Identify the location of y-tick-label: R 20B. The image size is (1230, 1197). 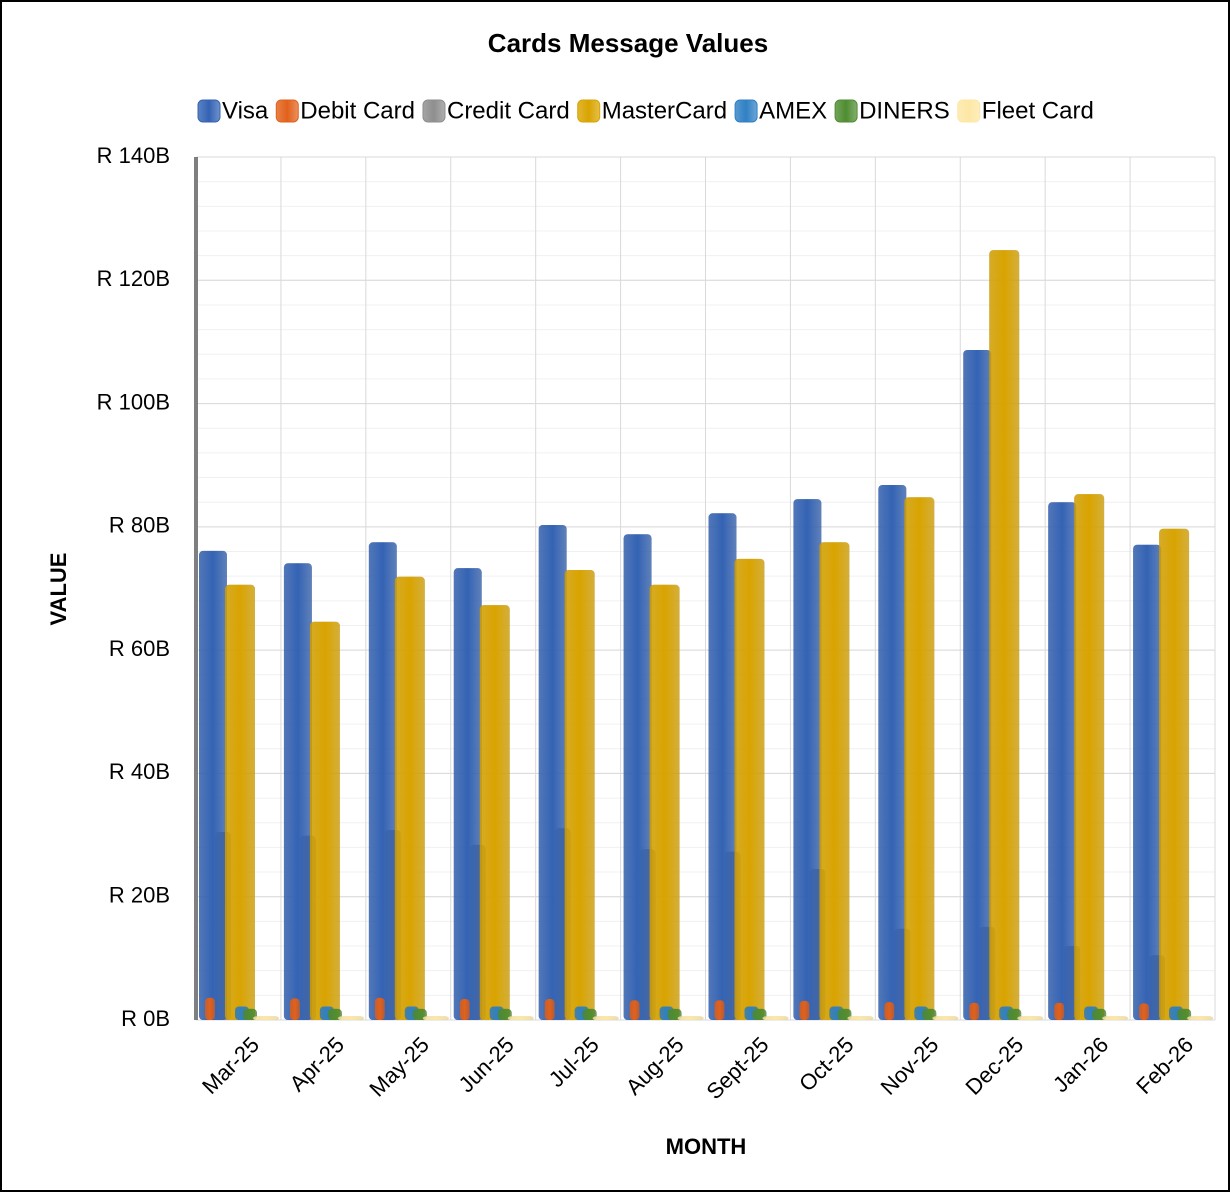
(139, 895).